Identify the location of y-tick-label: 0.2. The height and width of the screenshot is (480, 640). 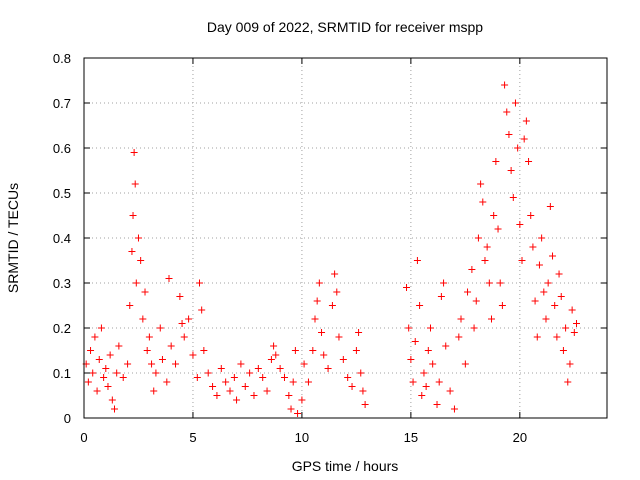
(62, 328).